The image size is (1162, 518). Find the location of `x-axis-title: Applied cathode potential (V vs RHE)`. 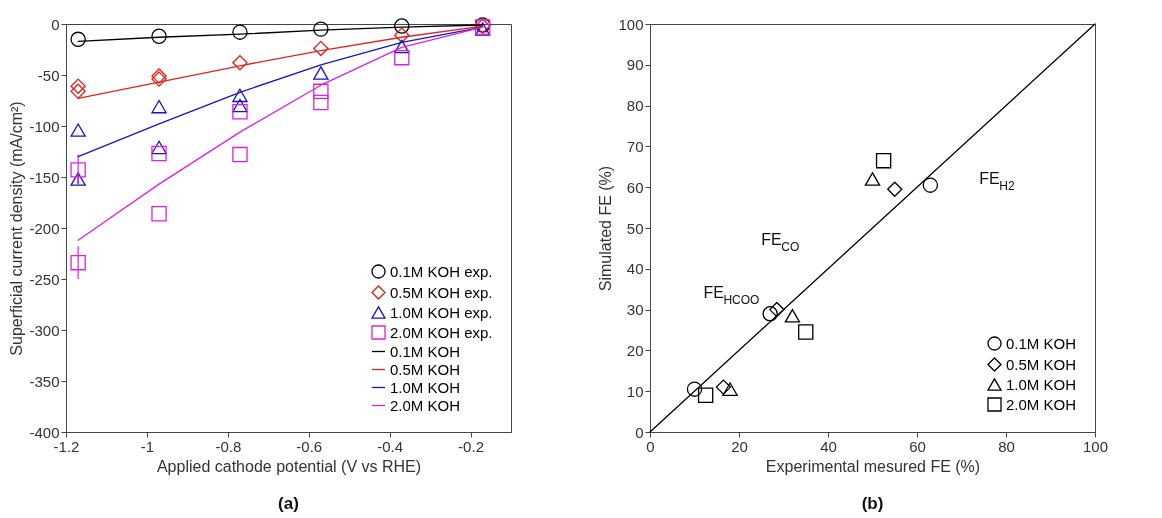

x-axis-title: Applied cathode potential (V vs RHE) is located at coordinates (289, 466).